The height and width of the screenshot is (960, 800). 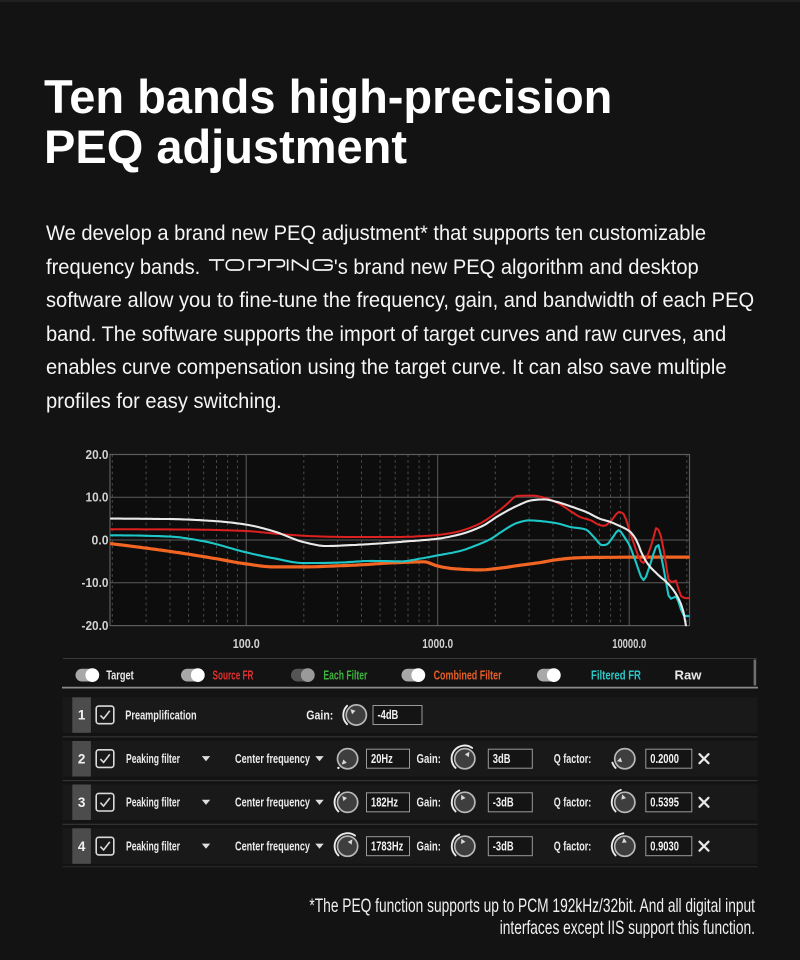 What do you see at coordinates (233, 676) in the screenshot?
I see `svg-text: Source FR` at bounding box center [233, 676].